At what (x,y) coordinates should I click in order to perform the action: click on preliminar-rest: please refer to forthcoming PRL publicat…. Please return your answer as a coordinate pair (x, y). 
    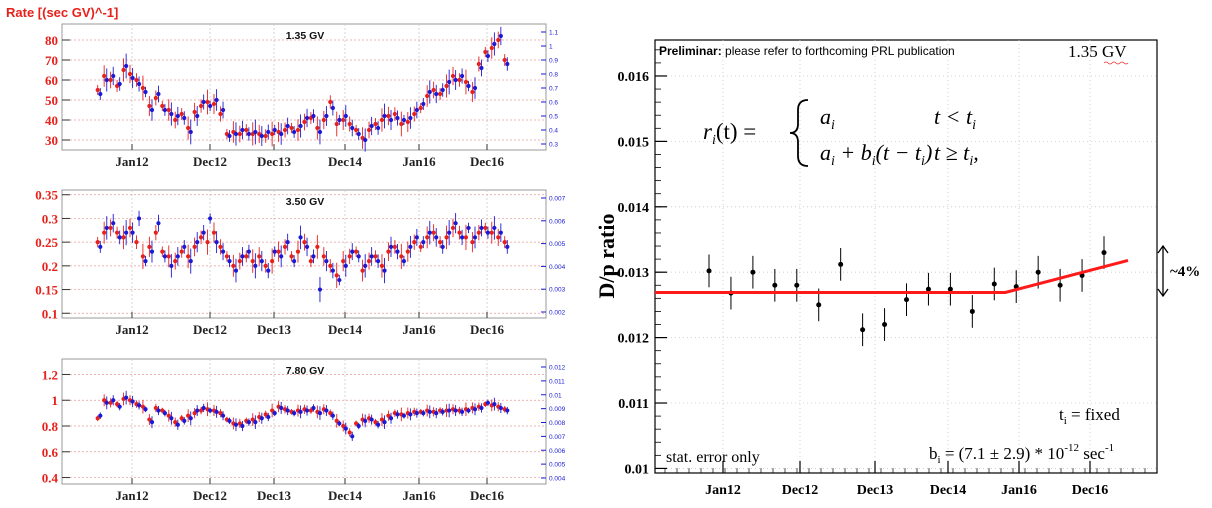
    Looking at the image, I should click on (838, 51).